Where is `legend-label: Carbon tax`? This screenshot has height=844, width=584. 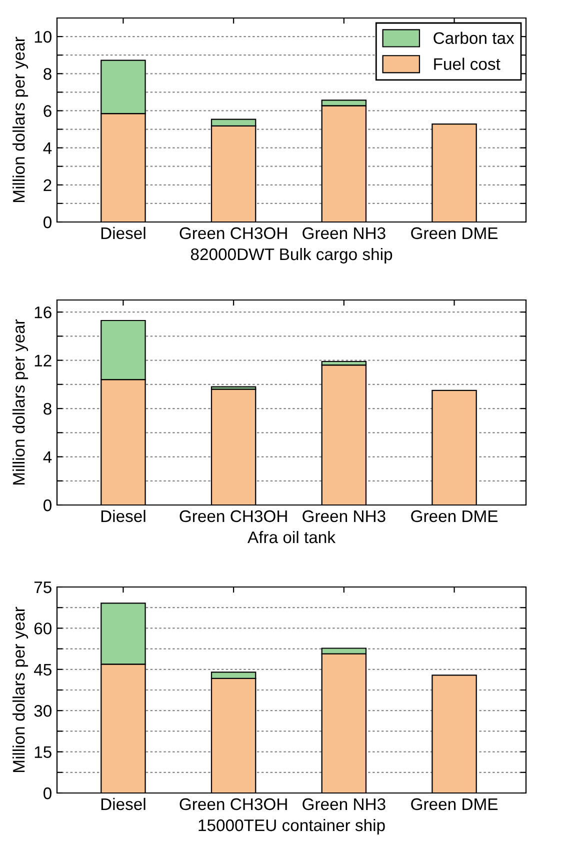 legend-label: Carbon tax is located at coordinates (474, 38).